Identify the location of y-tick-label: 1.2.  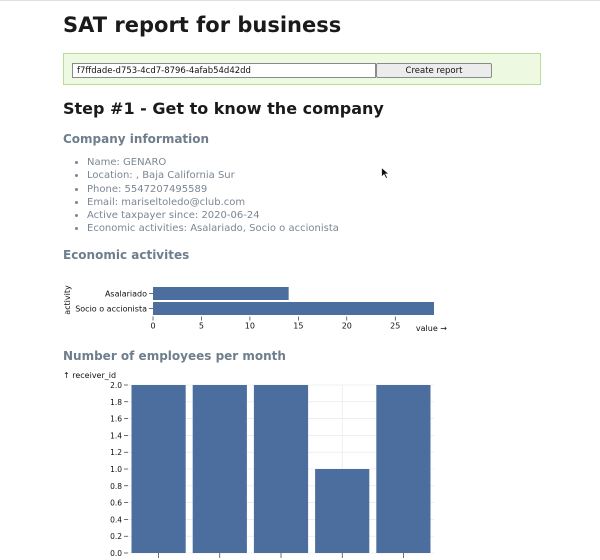
(116, 452).